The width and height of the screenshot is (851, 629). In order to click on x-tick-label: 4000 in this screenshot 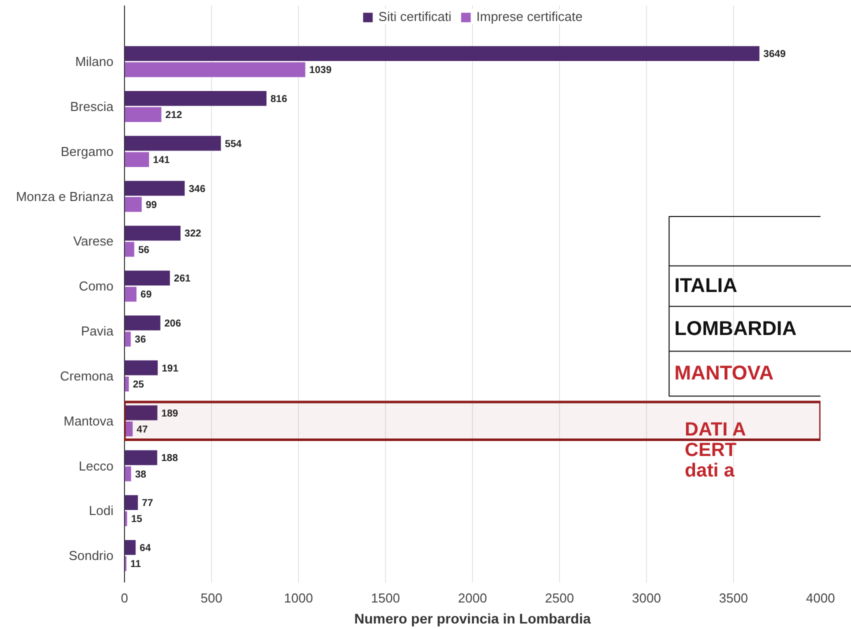, I will do `click(820, 598)`.